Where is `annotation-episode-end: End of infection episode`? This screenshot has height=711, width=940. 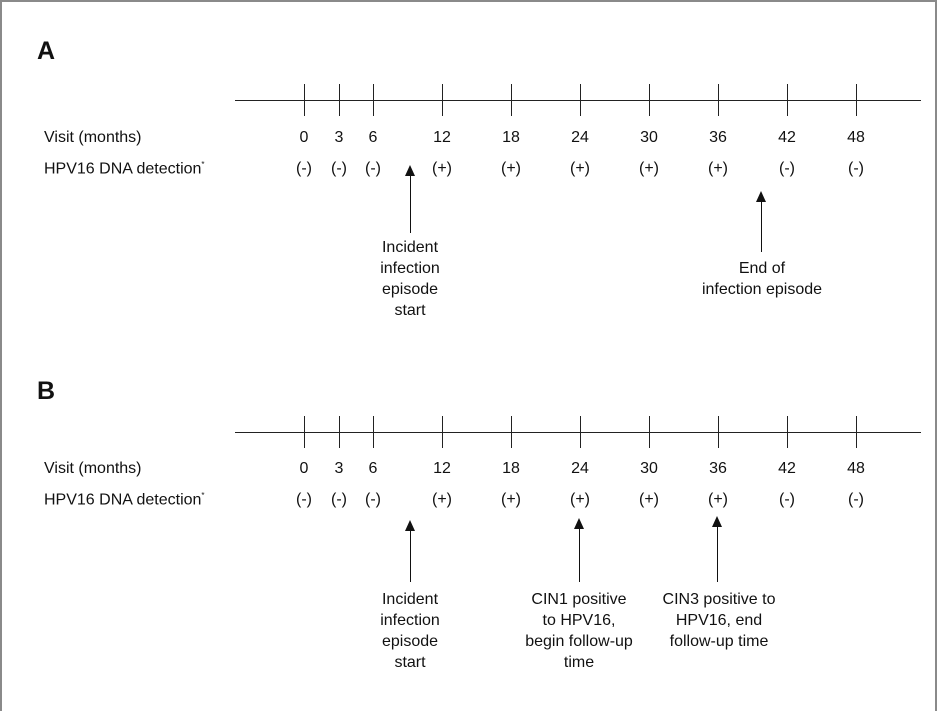 annotation-episode-end: End of infection episode is located at coordinates (762, 279).